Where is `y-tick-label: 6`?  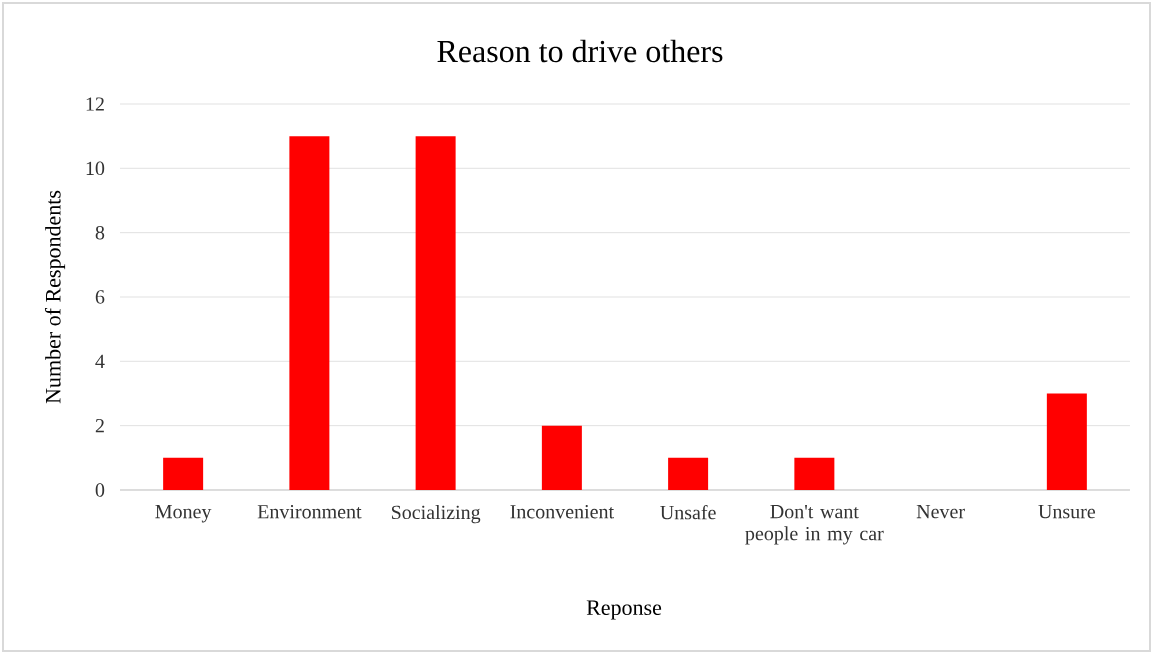 y-tick-label: 6 is located at coordinates (100, 297).